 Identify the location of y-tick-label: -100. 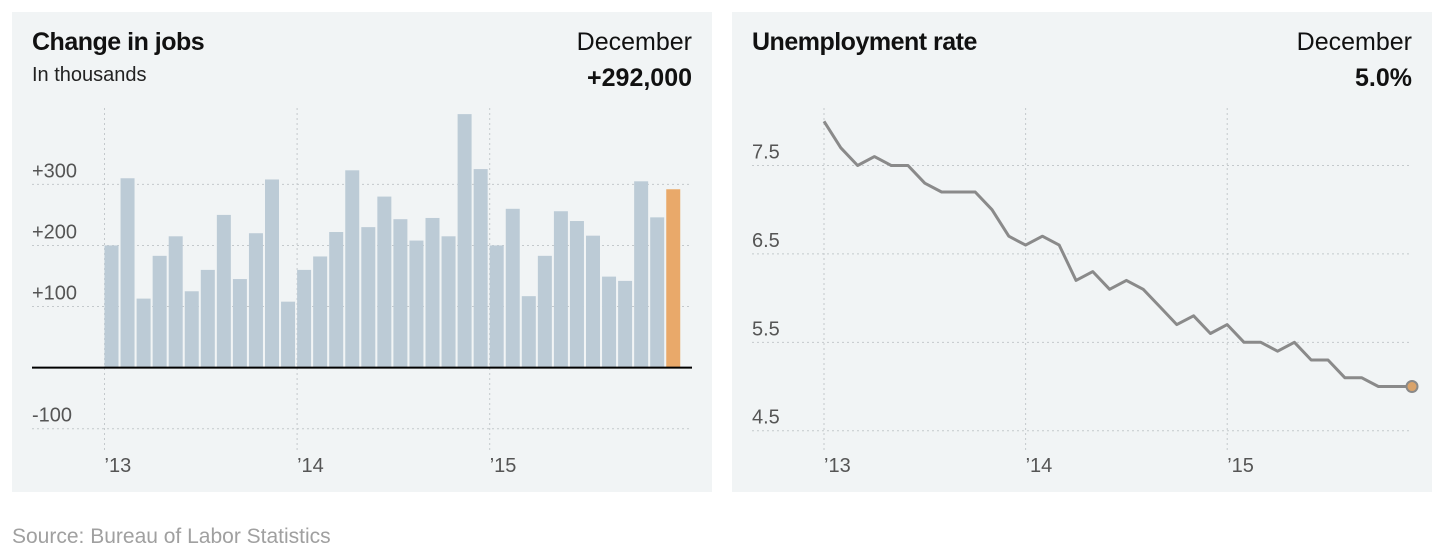
(52, 416).